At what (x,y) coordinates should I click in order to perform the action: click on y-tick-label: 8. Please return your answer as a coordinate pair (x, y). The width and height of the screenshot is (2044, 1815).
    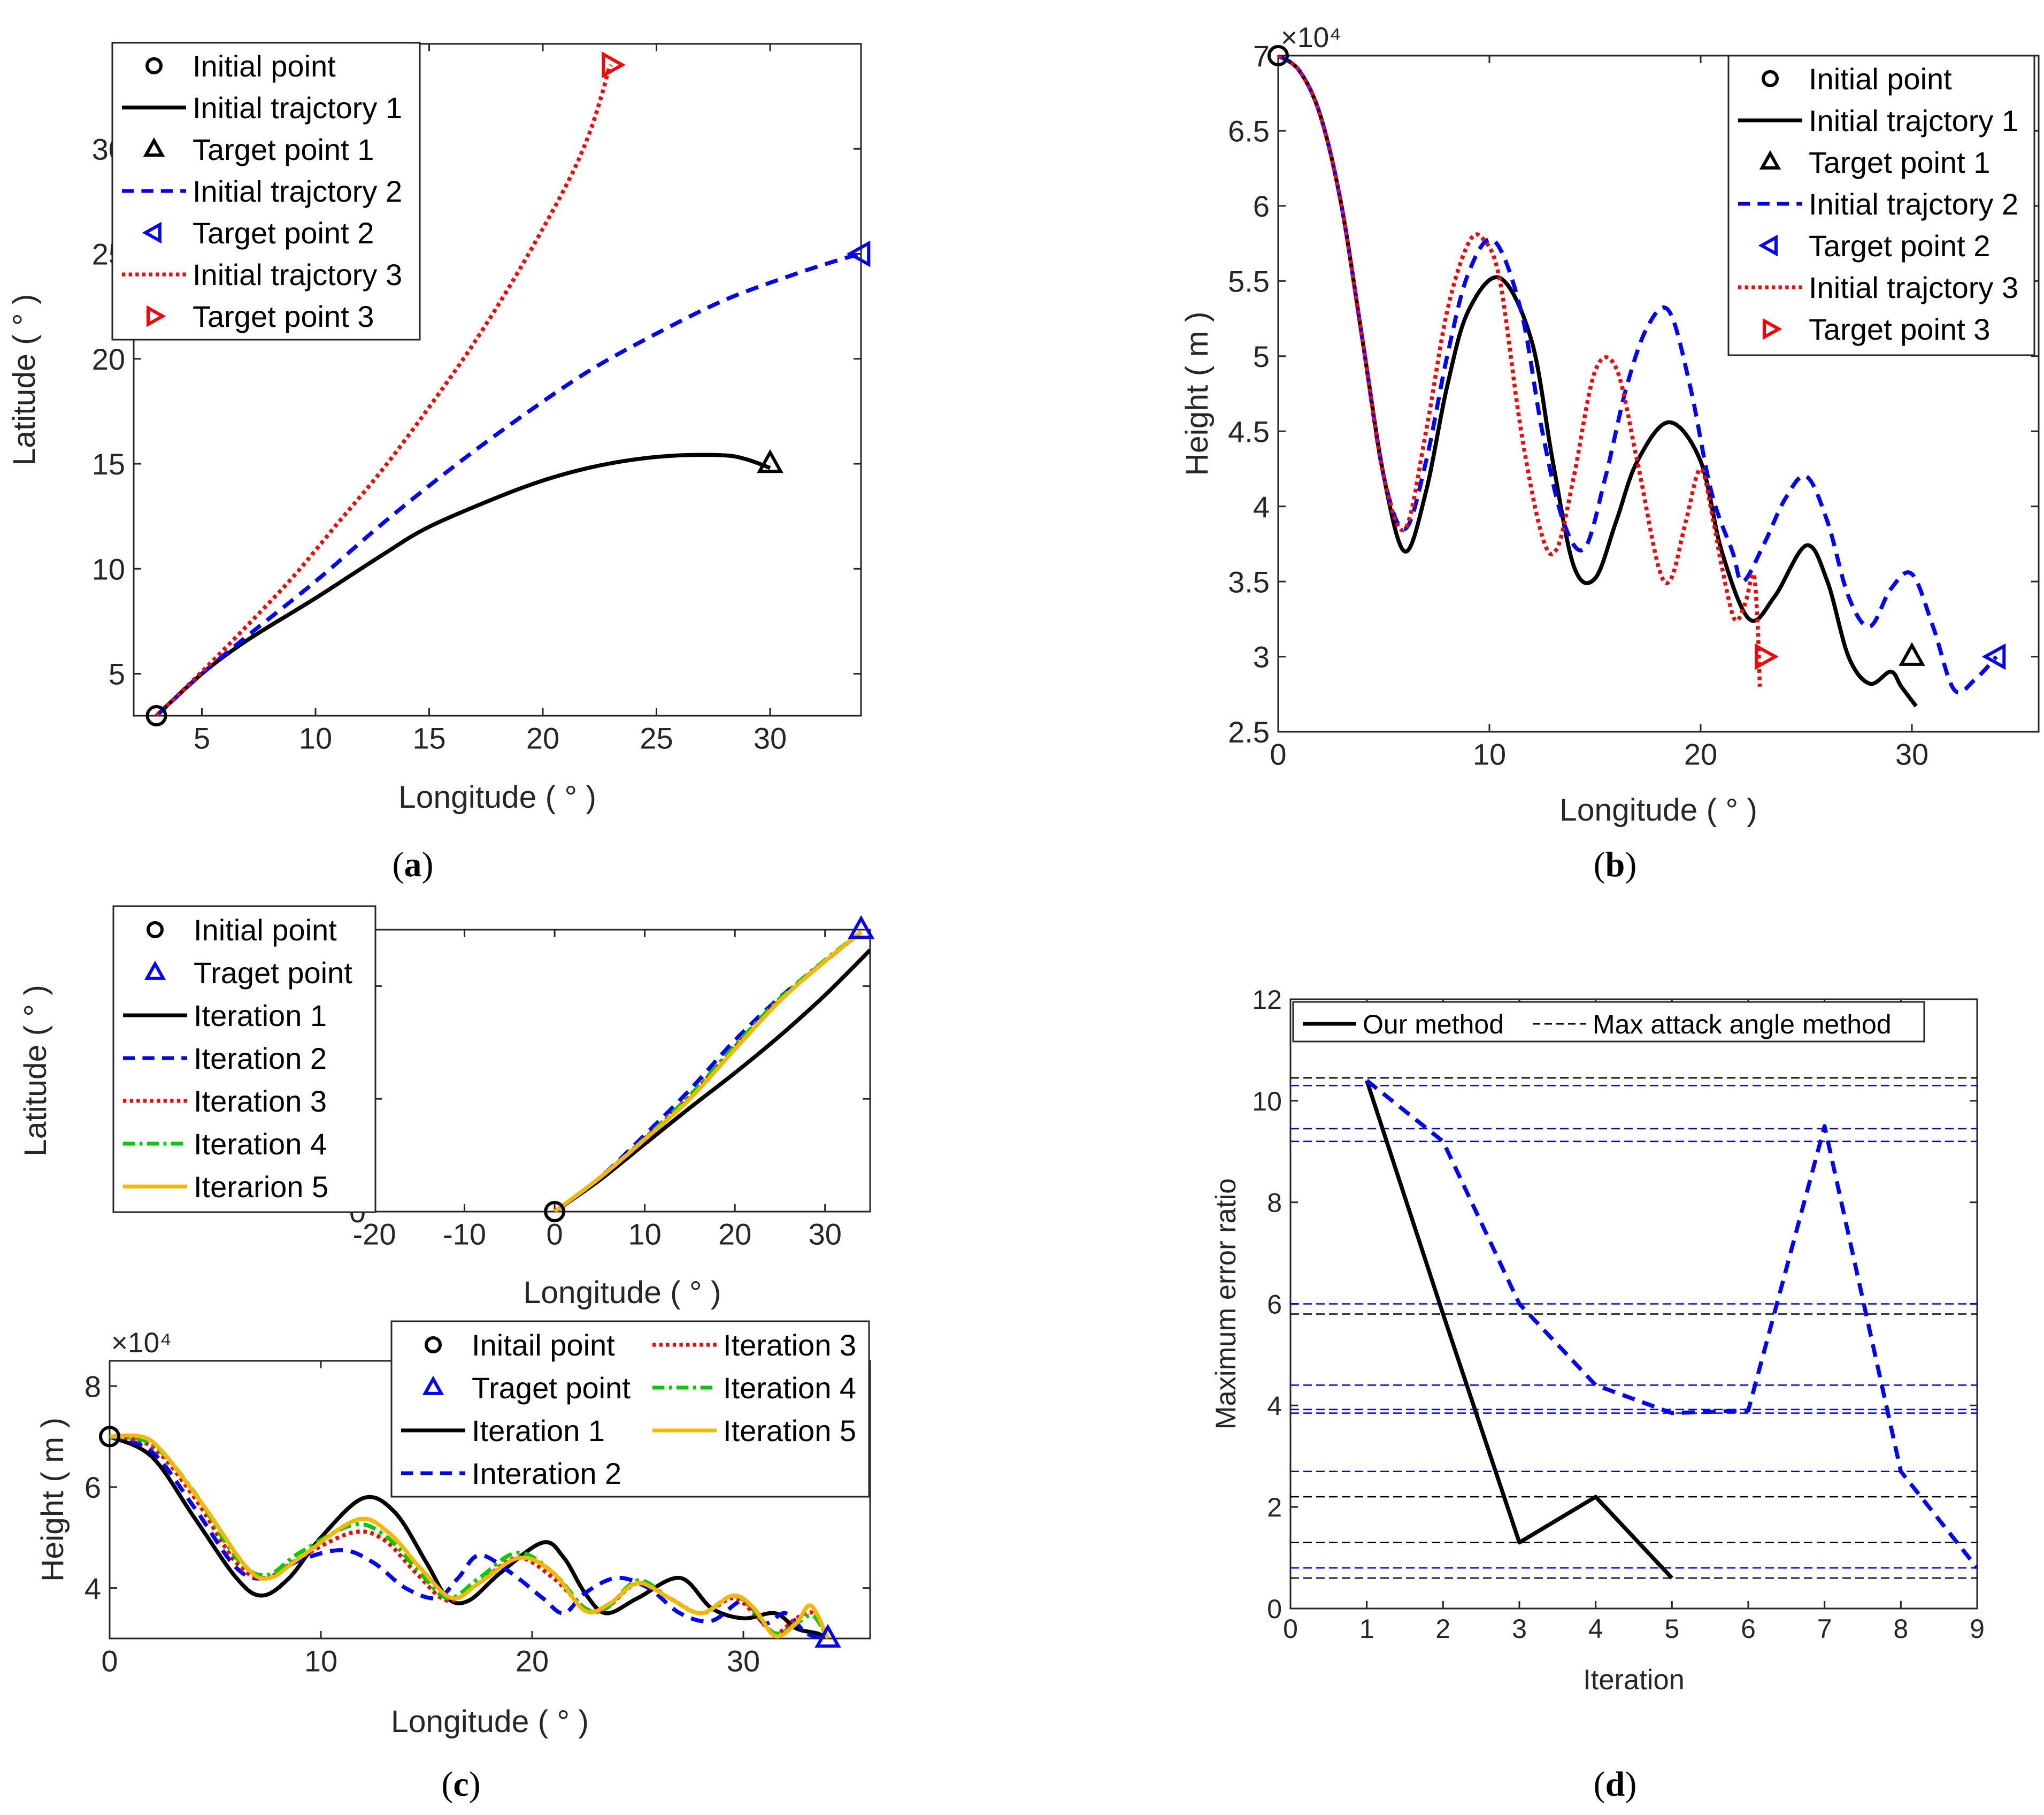
    Looking at the image, I should click on (1274, 1203).